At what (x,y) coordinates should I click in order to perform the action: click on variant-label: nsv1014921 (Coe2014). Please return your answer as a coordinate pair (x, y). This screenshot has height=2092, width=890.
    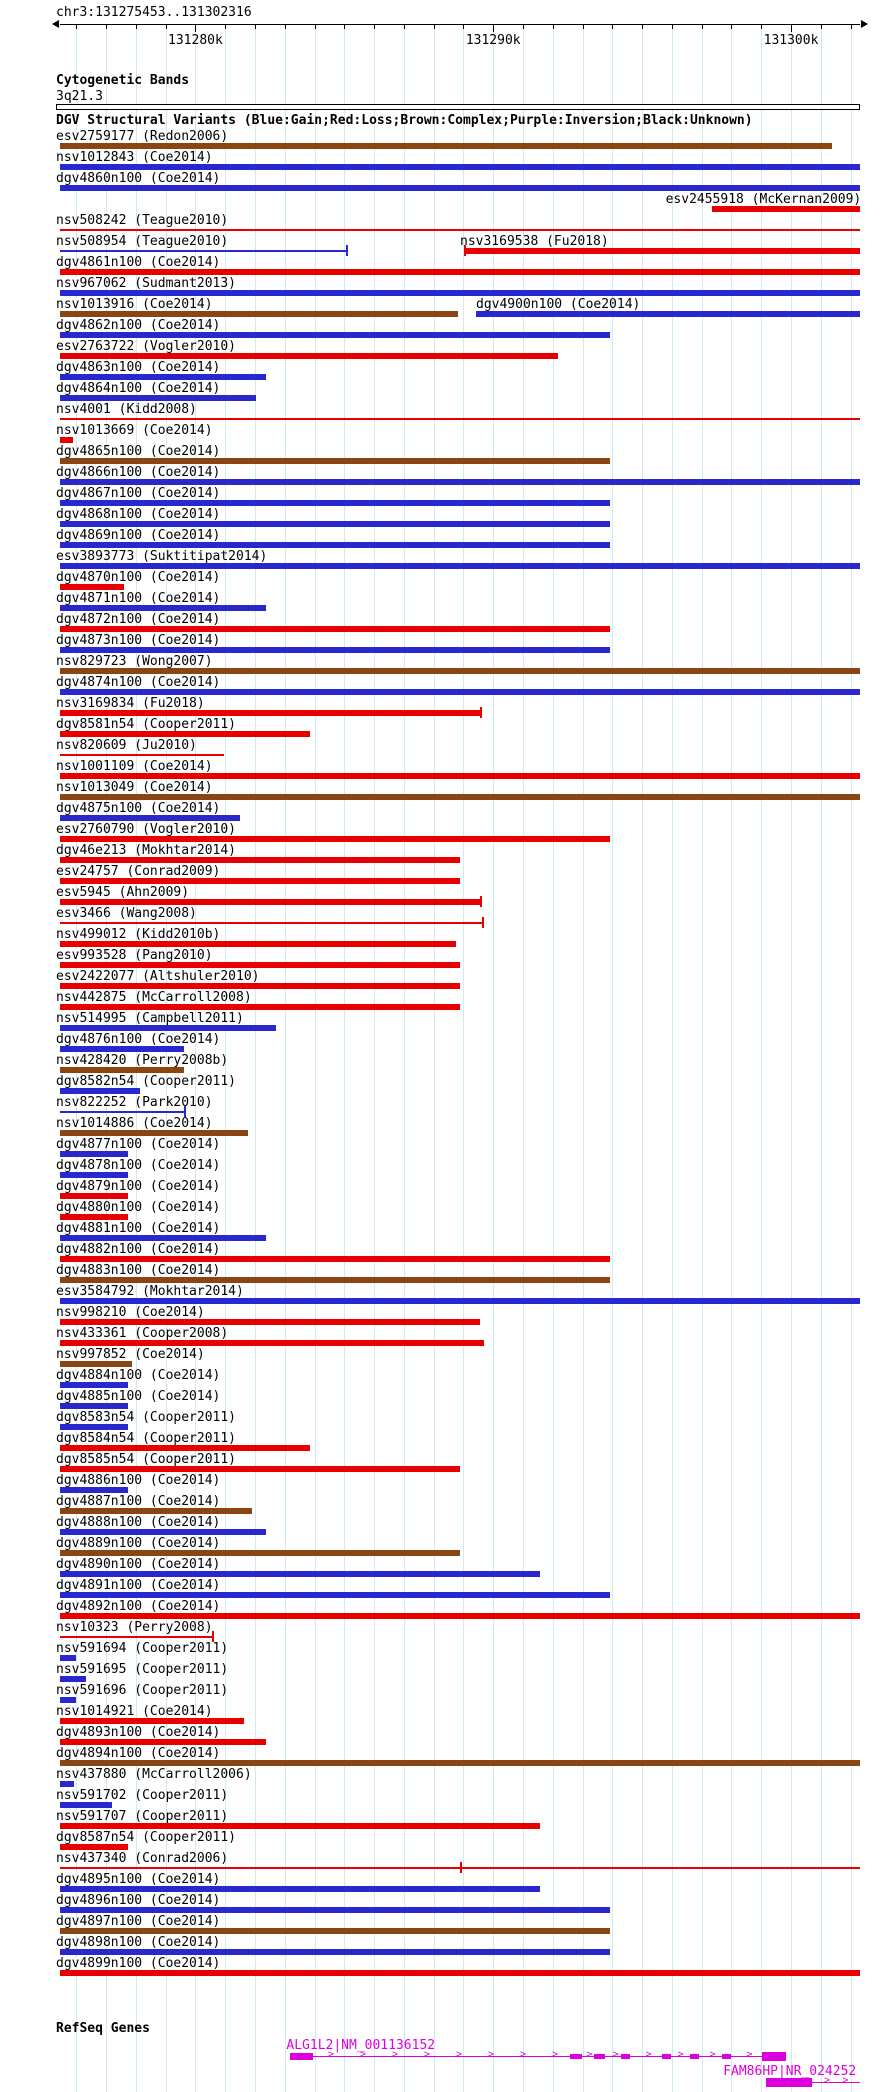
    Looking at the image, I should click on (134, 1711).